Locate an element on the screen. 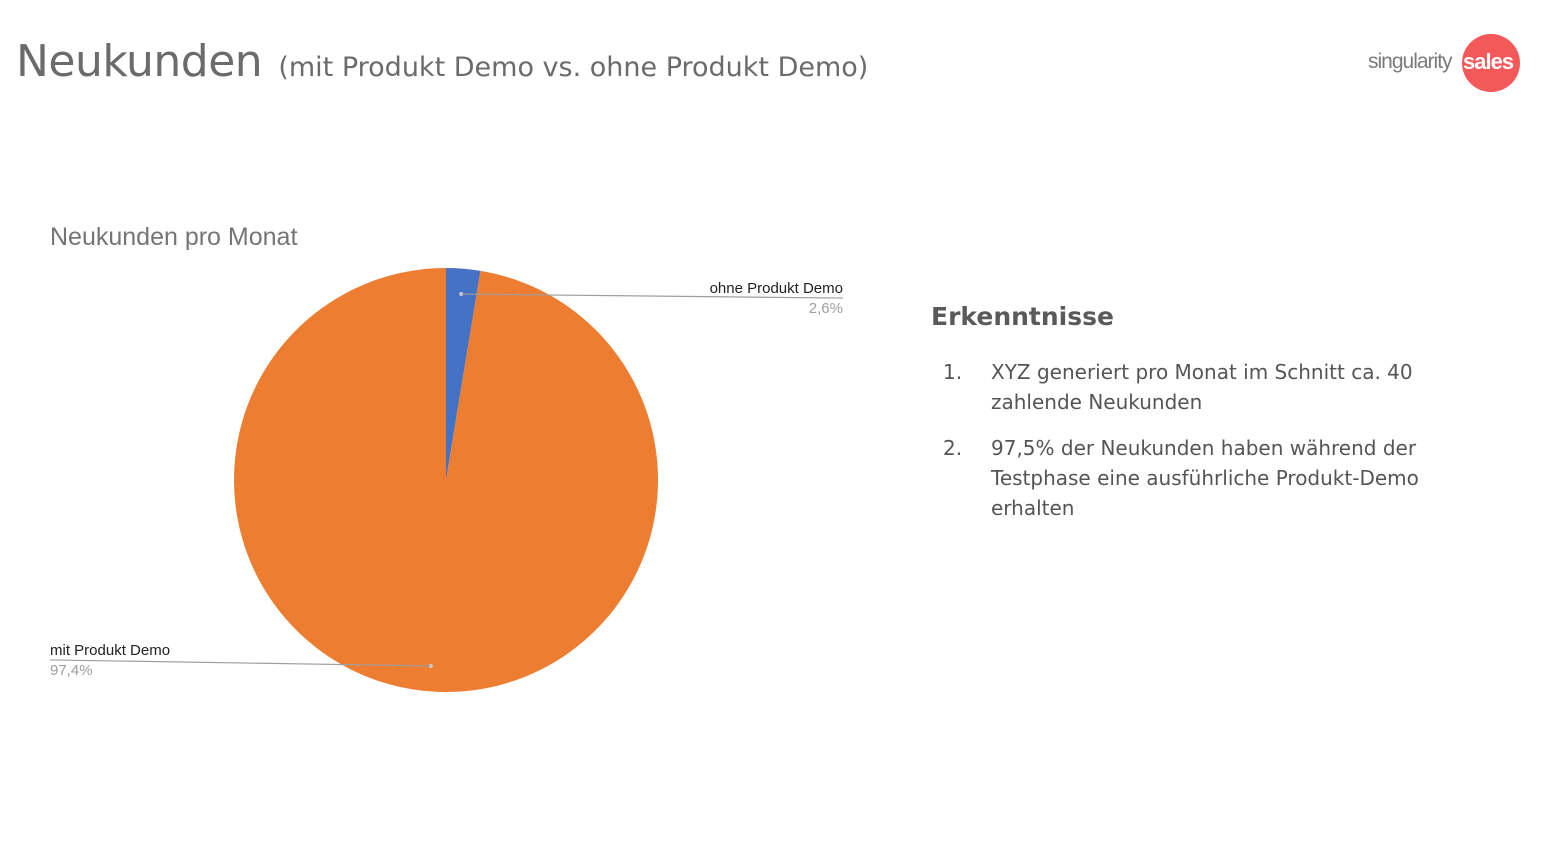  pie-slices is located at coordinates (445, 480).